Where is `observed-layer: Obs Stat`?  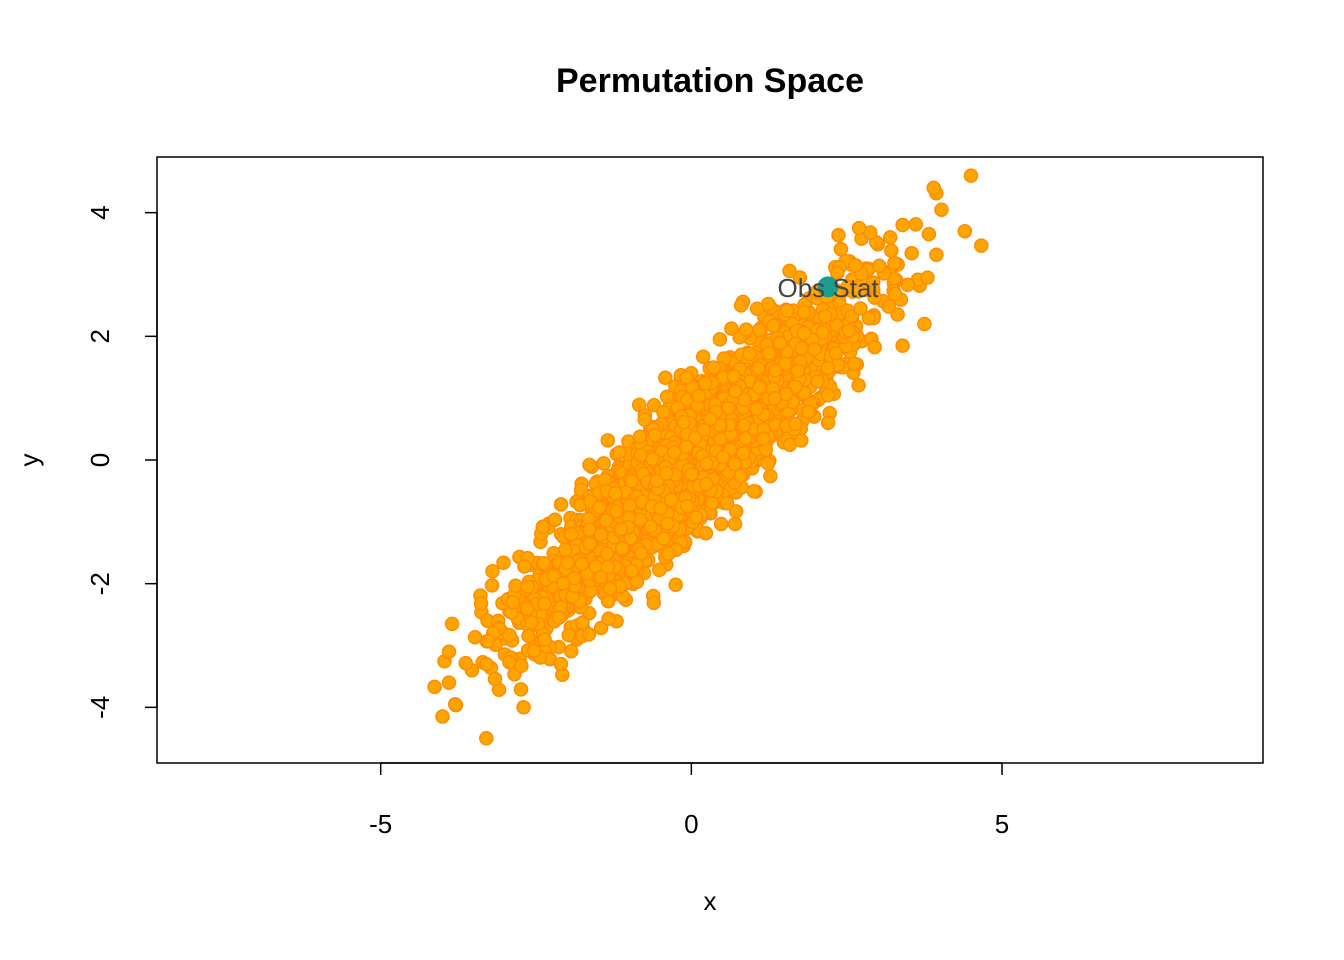
observed-layer: Obs Stat is located at coordinates (828, 288).